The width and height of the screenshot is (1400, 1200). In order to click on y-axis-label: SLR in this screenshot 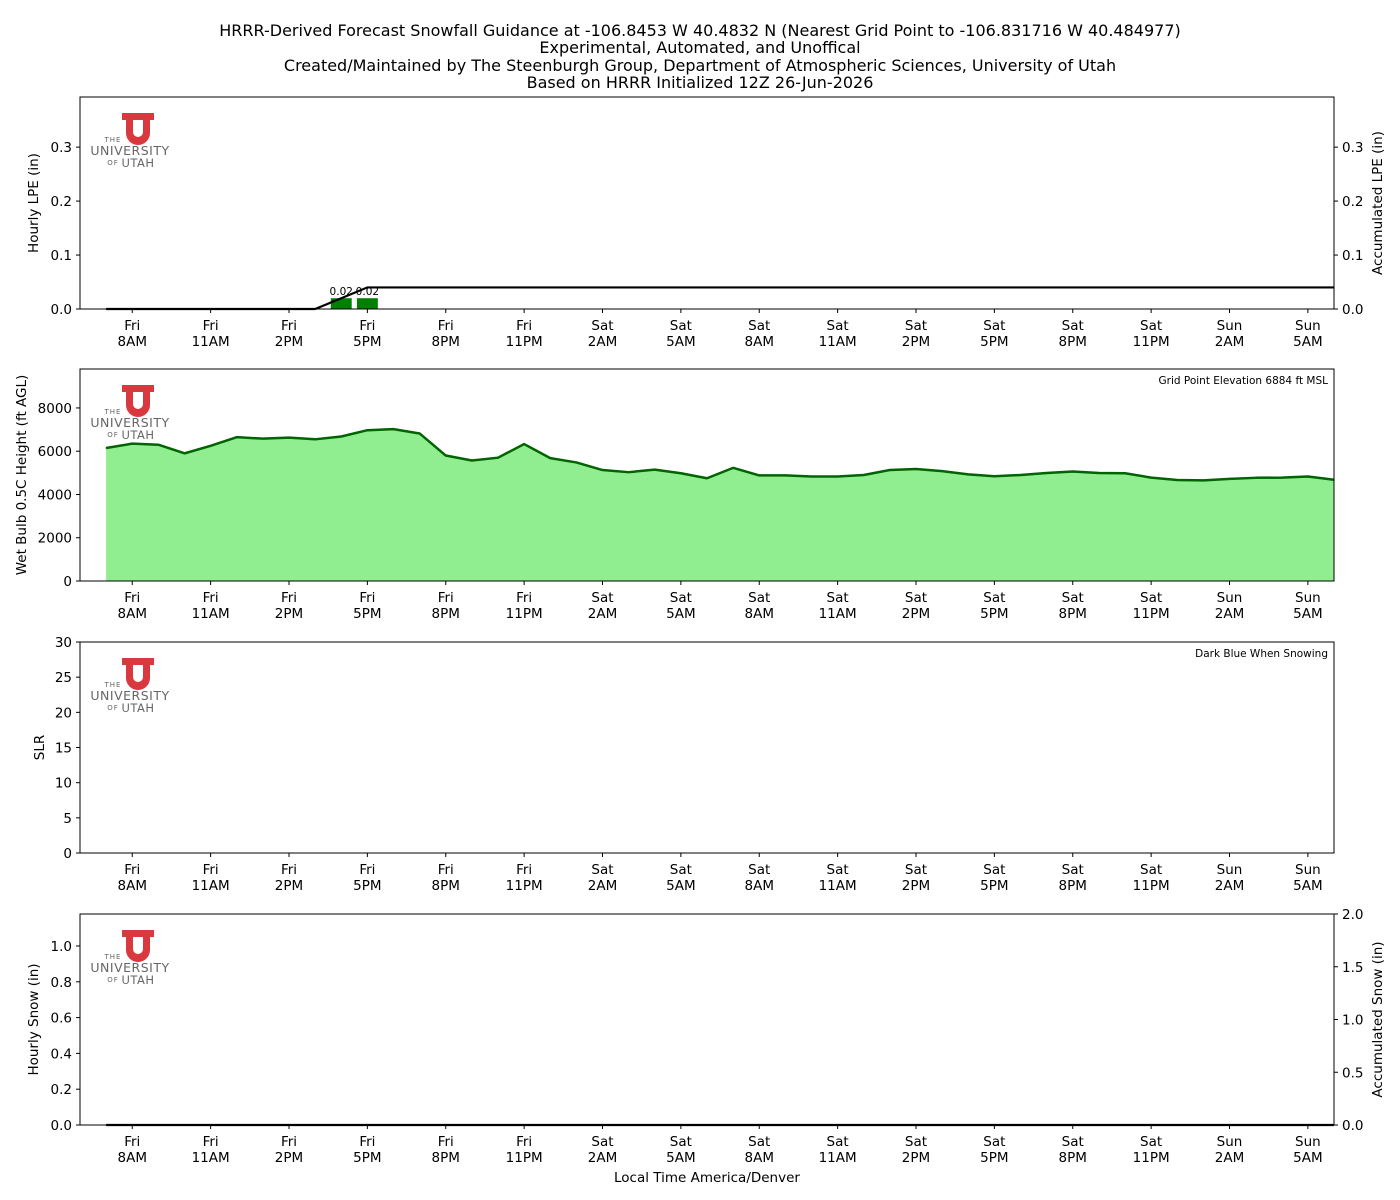, I will do `click(40, 747)`.